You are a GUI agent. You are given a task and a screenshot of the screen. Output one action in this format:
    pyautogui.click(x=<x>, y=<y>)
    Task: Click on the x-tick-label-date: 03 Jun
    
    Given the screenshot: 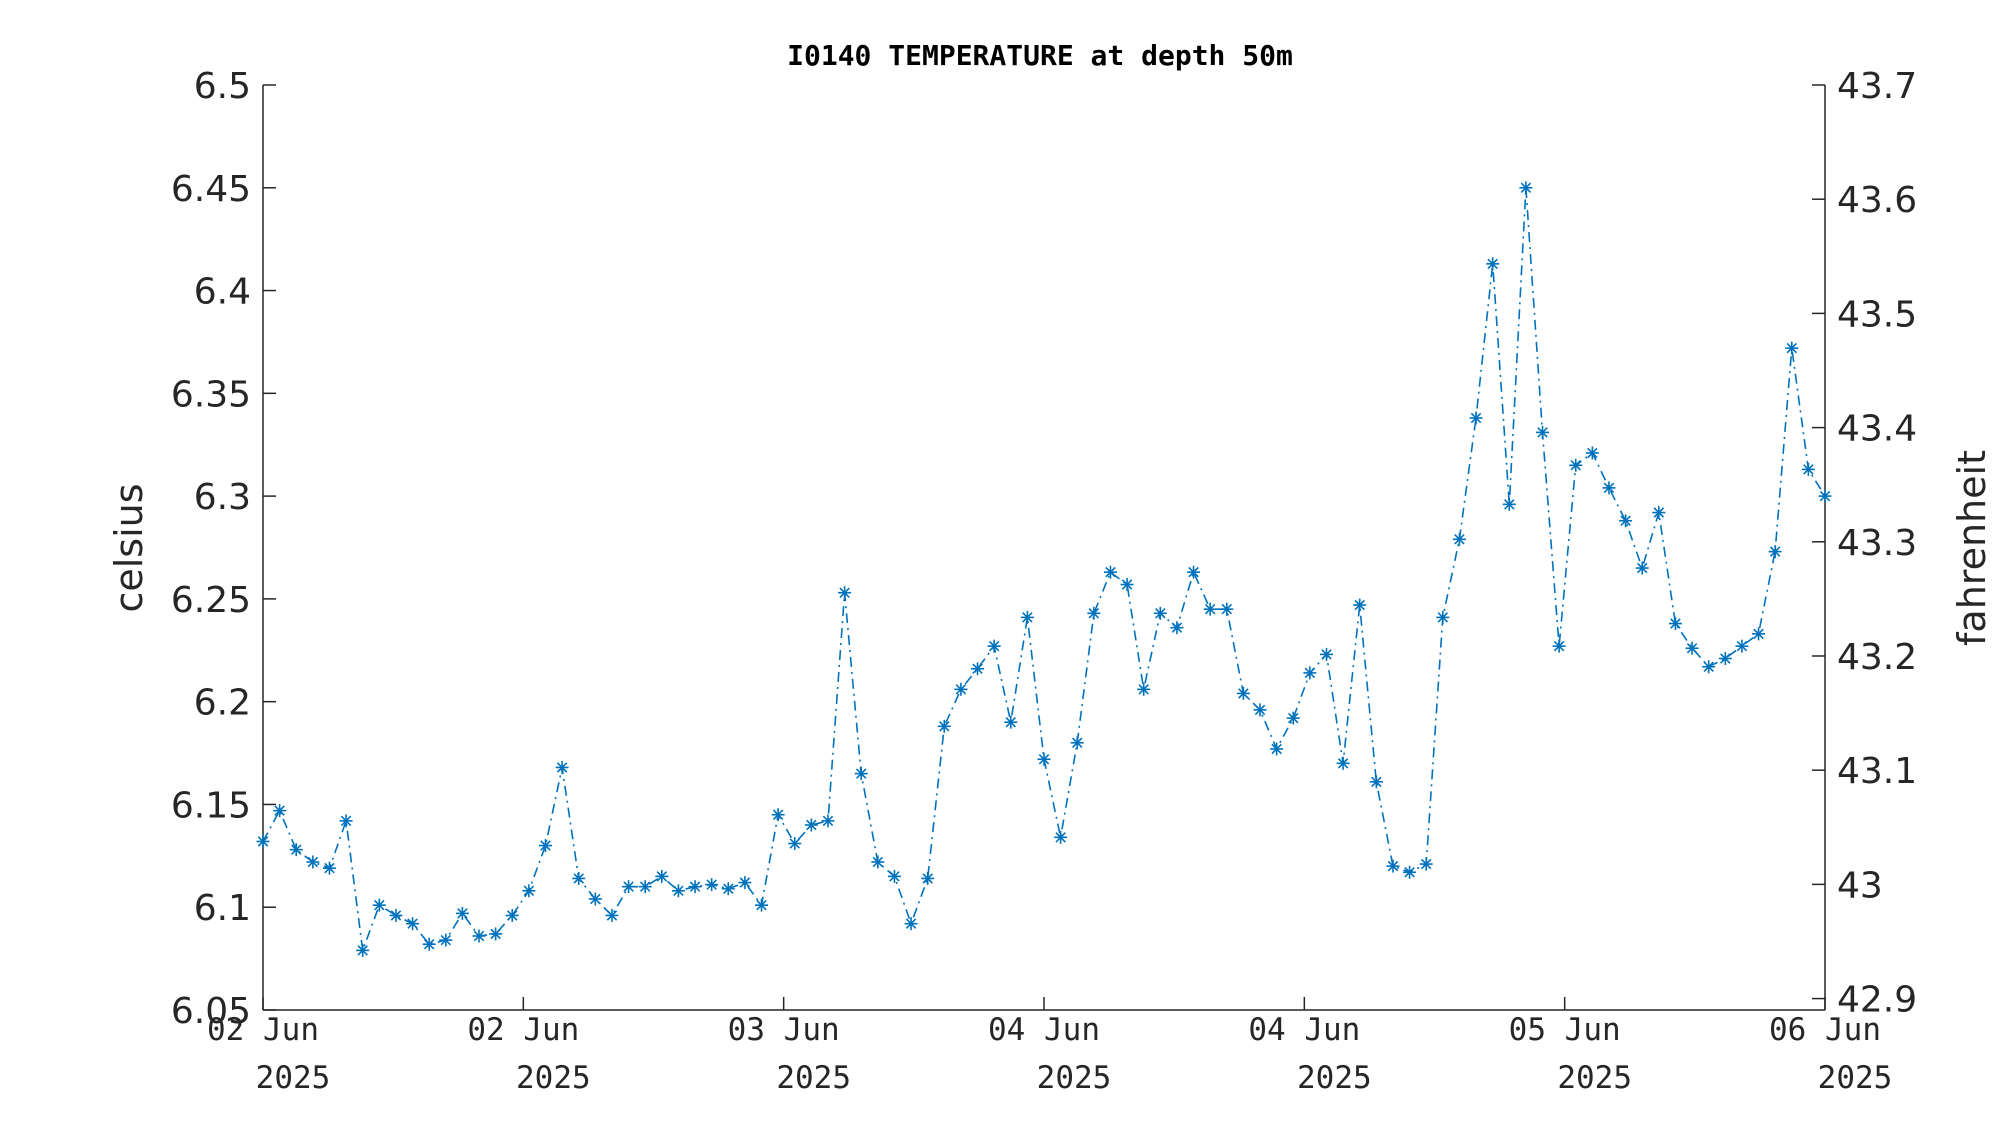 What is the action you would take?
    pyautogui.click(x=784, y=1030)
    